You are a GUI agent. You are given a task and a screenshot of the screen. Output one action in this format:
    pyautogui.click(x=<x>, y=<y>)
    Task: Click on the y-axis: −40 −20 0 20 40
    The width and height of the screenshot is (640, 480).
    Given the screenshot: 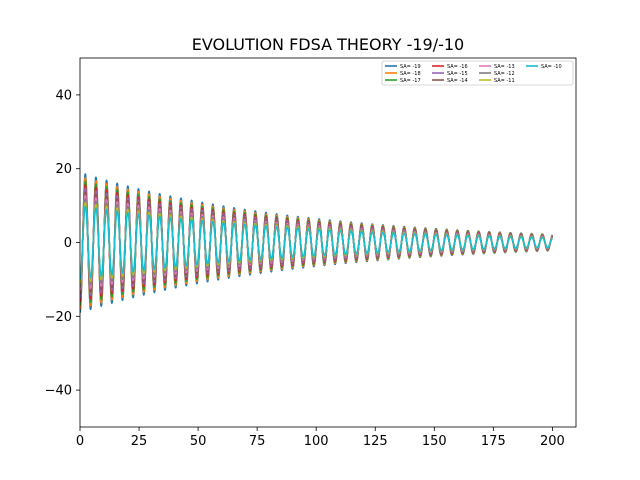 What is the action you would take?
    pyautogui.click(x=62, y=243)
    